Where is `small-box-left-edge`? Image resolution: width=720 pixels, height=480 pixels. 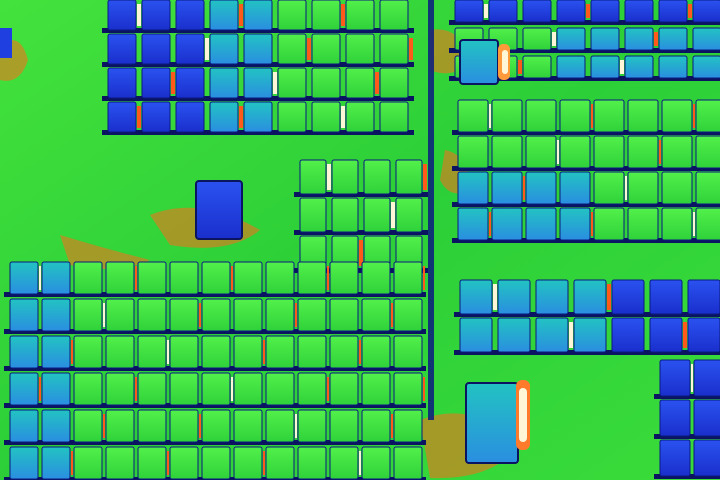
small-box-left-edge is located at coordinates (6, 43).